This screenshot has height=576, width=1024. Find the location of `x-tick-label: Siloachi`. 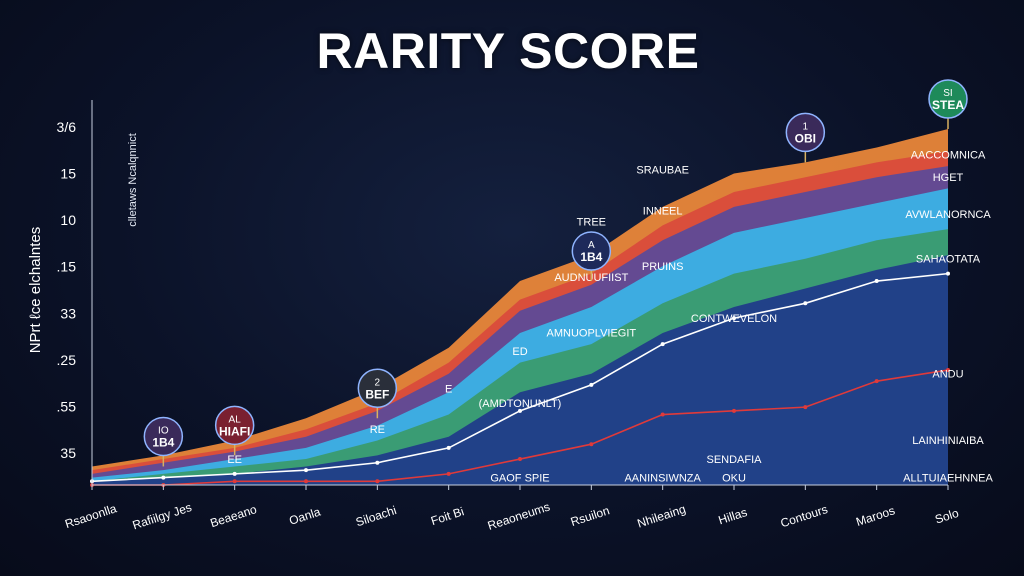

x-tick-label: Siloachi is located at coordinates (376, 516).